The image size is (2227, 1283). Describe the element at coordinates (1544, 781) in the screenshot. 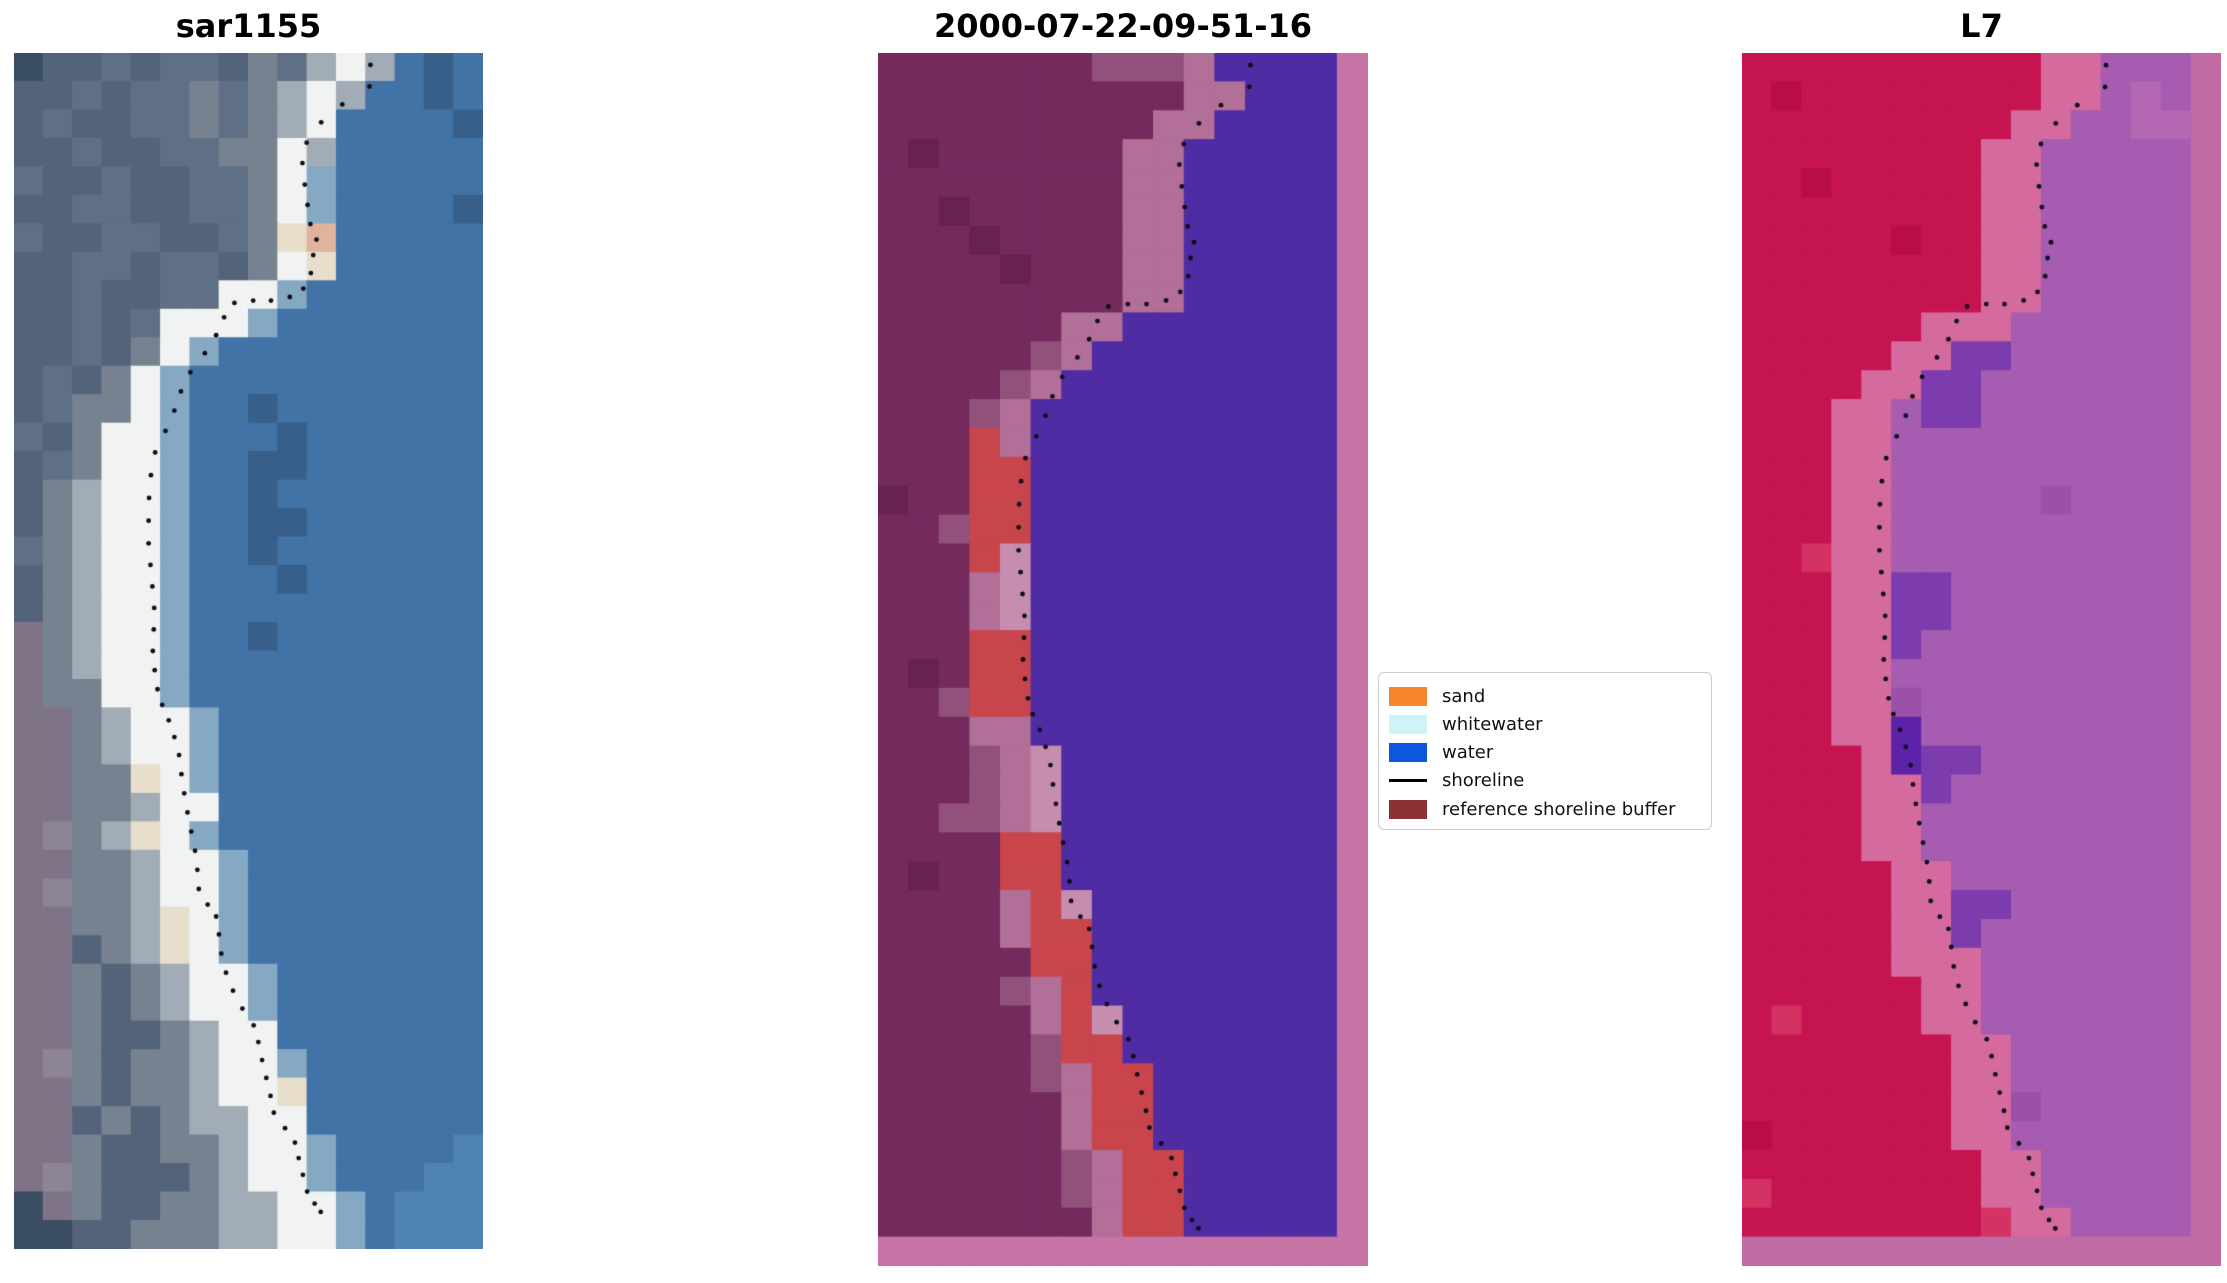

I see `legend-item-shoreline: shoreline` at that location.